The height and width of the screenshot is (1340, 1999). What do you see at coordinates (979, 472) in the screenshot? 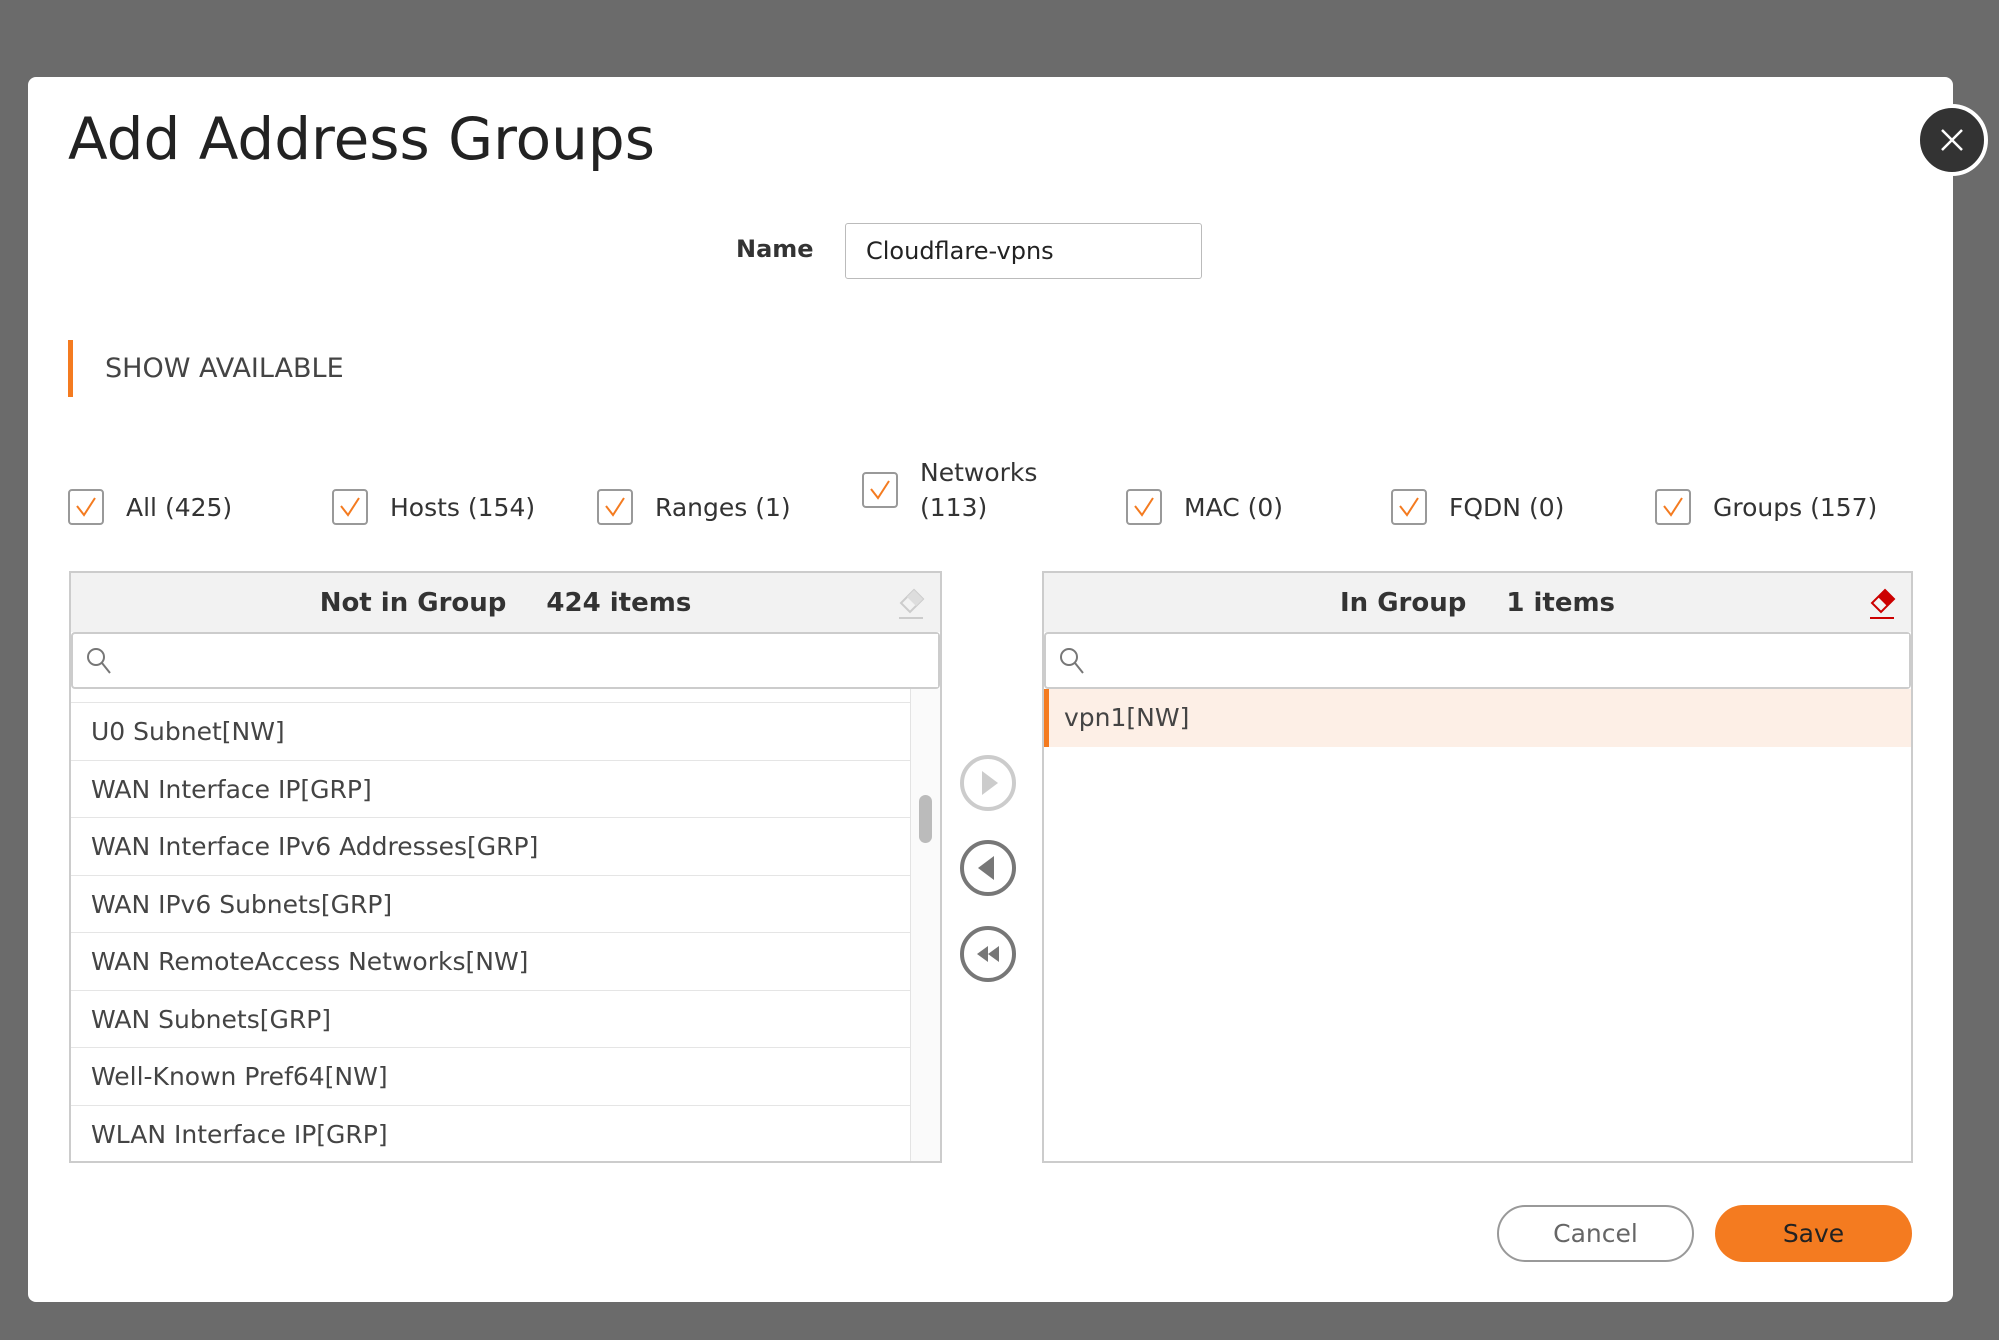
I see `filter-label-text: Networks` at bounding box center [979, 472].